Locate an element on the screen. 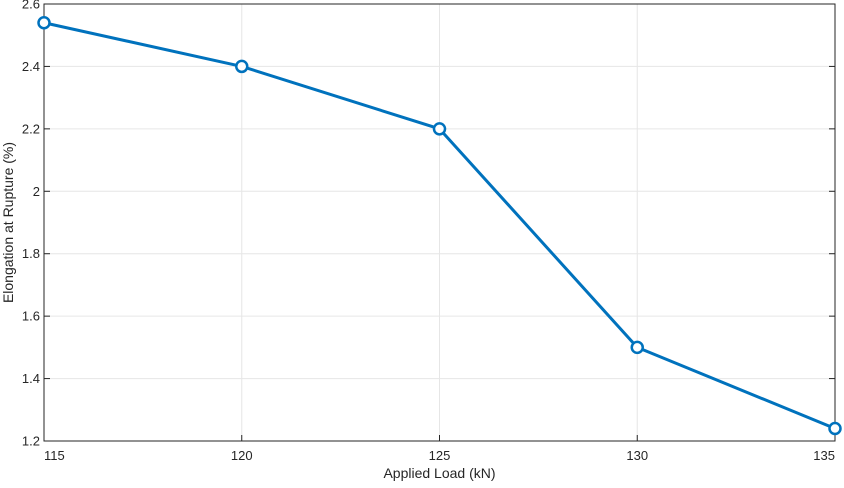 This screenshot has height=488, width=844. x-tick-label: 115 is located at coordinates (54, 455).